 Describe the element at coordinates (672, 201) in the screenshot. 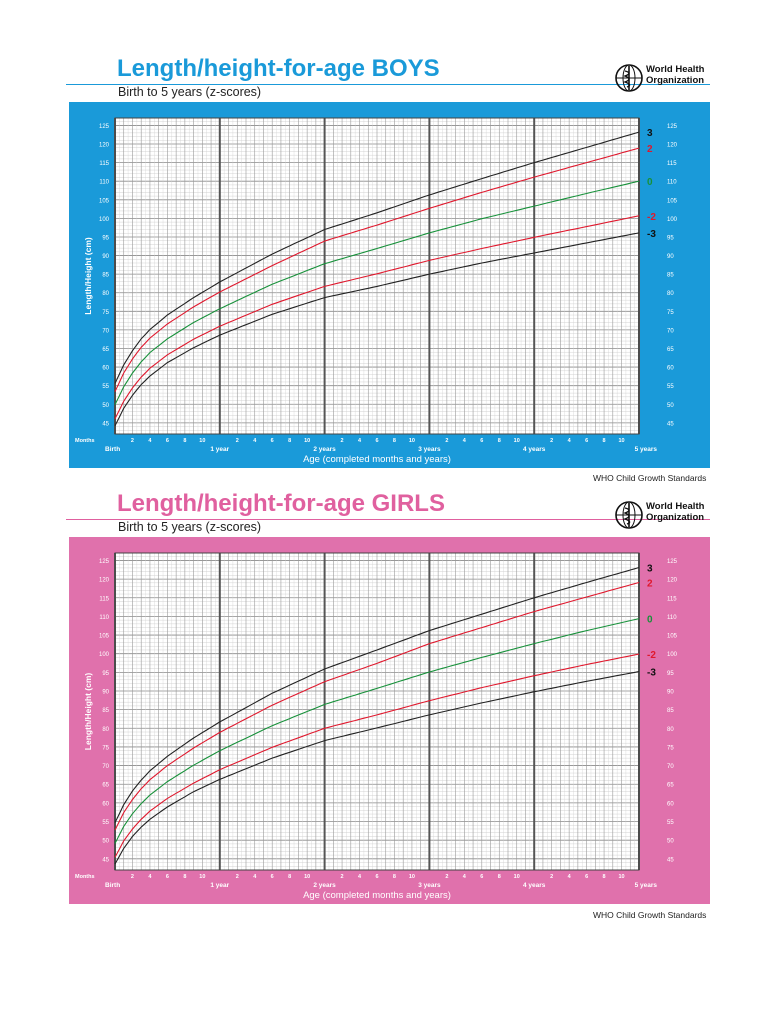

I see `y-tick-label-right: 105` at that location.